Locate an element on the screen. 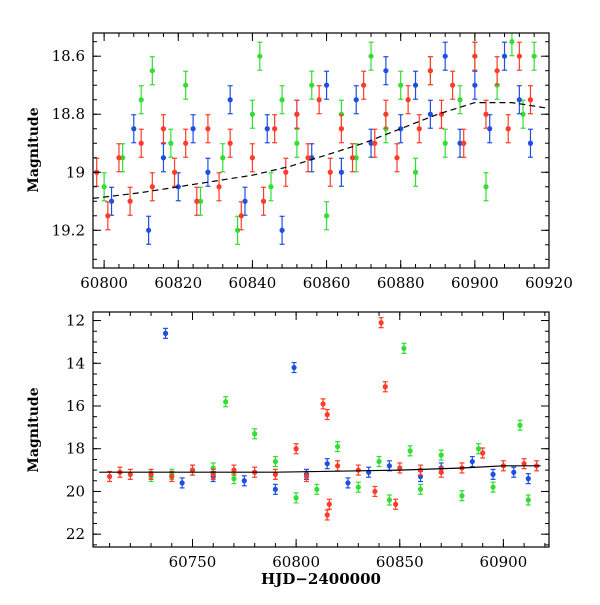 This screenshot has width=600, height=605. top-x-tick-label-1: 60820 is located at coordinates (178, 283).